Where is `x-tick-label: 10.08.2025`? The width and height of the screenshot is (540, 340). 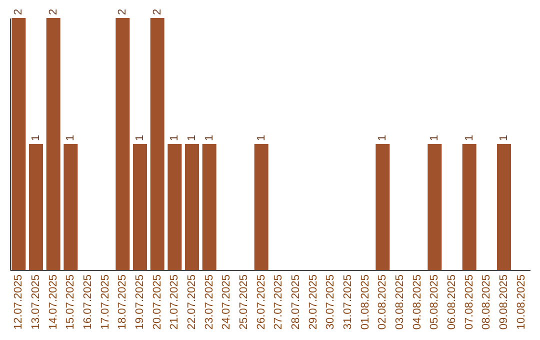
x-tick-label: 10.08.2025 is located at coordinates (521, 302).